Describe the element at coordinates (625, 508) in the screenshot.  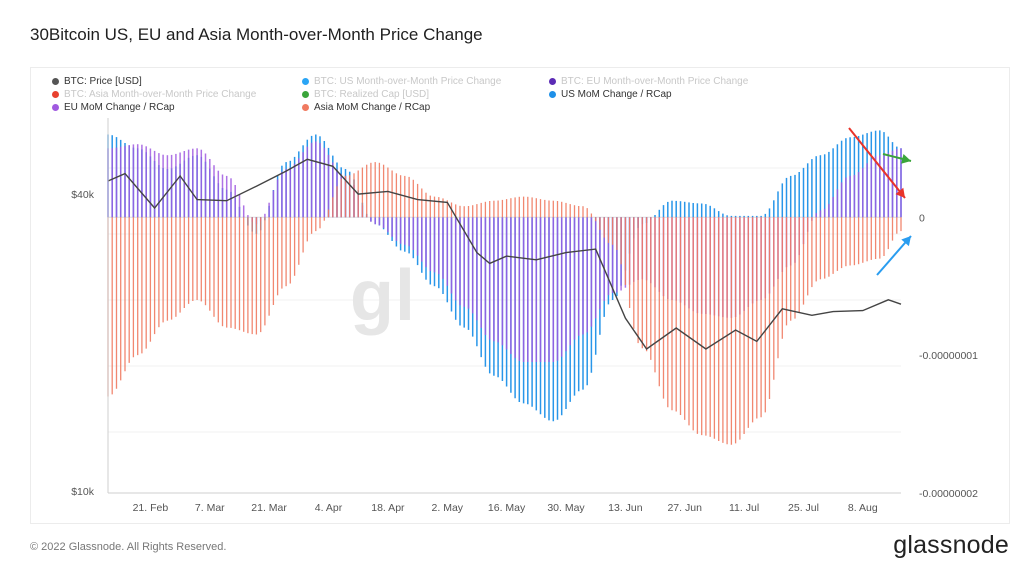
I see `x-tick-label: 13. Jun` at that location.